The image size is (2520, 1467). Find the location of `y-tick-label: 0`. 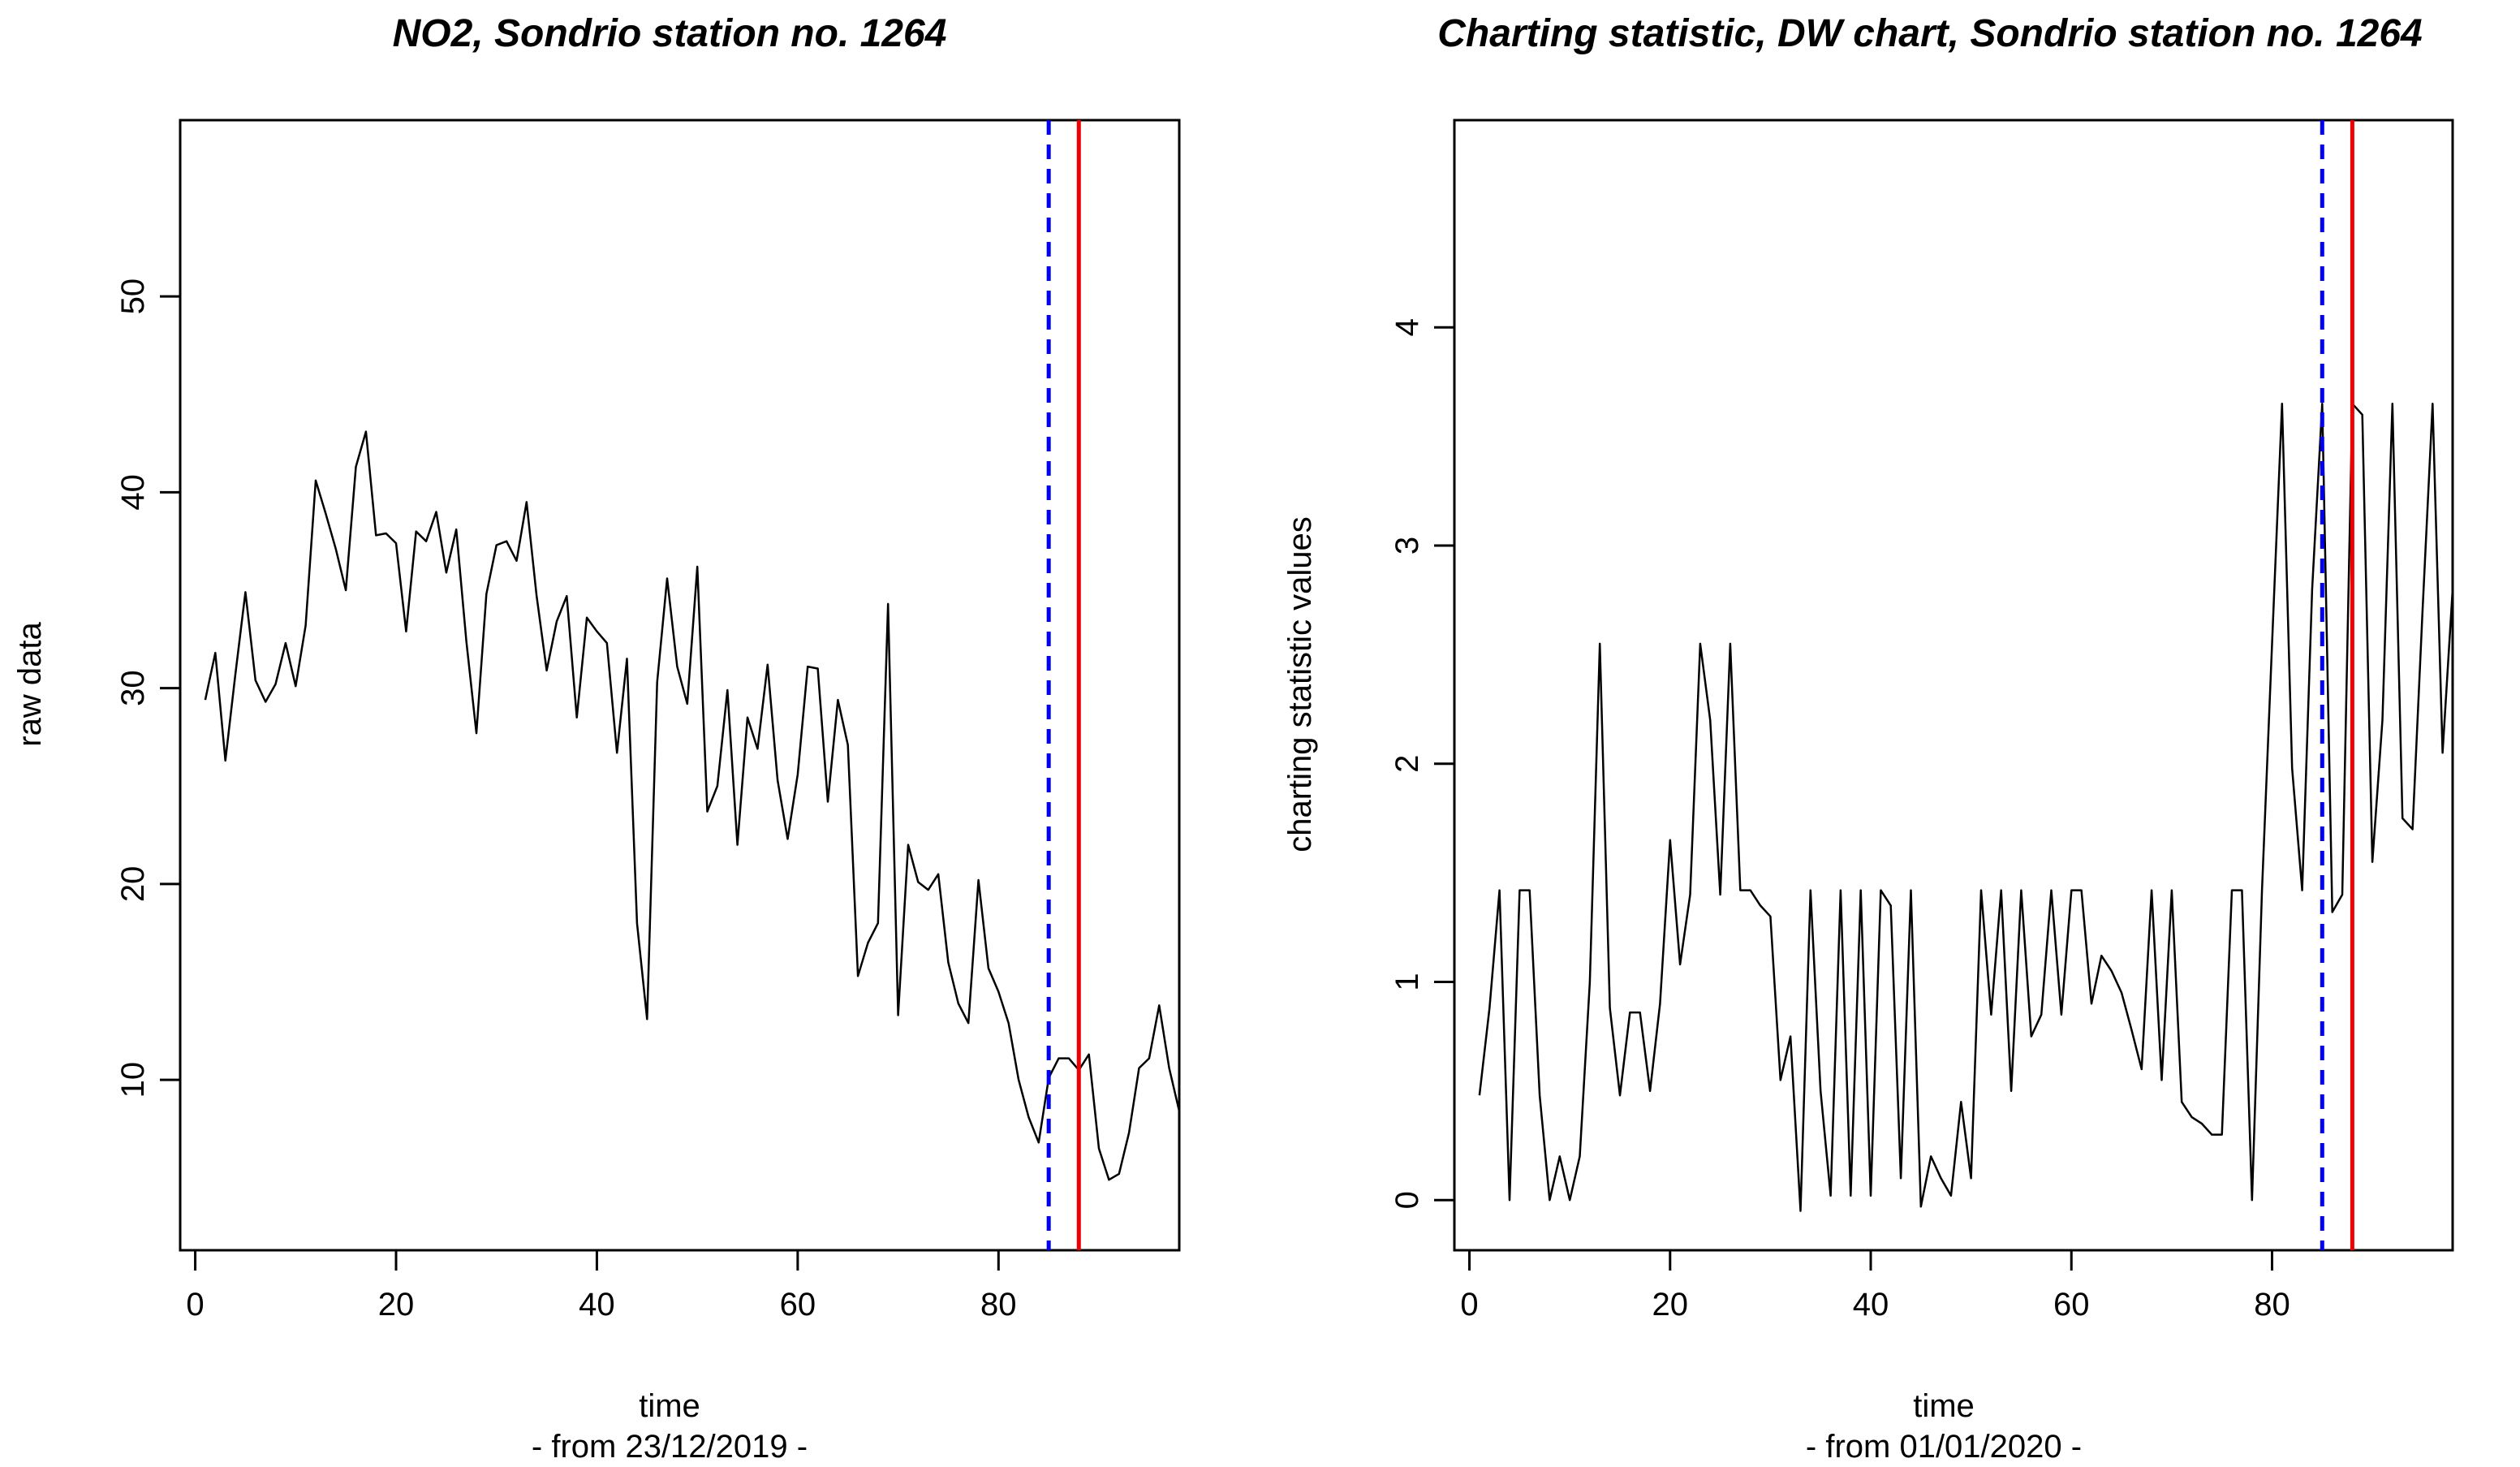

y-tick-label: 0 is located at coordinates (1407, 1200).